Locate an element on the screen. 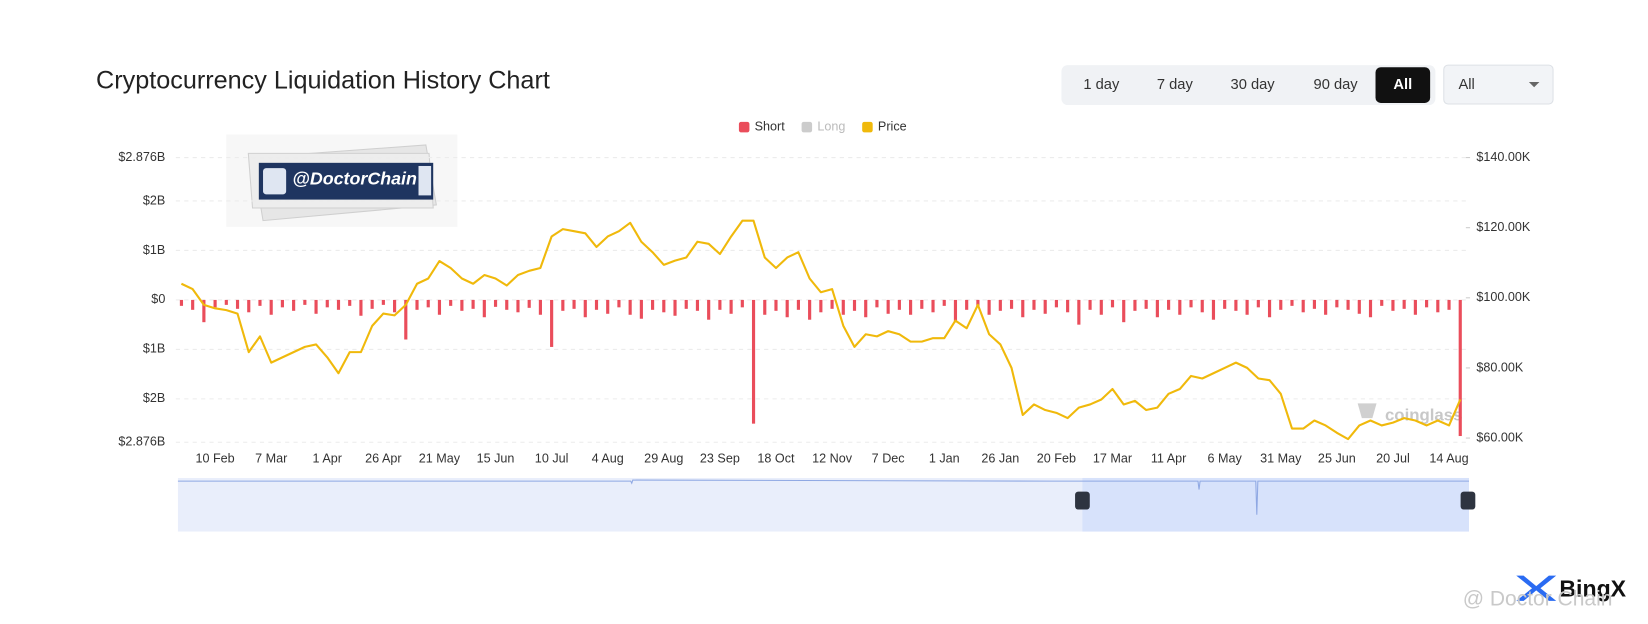  source-icon is located at coordinates (1367, 411).